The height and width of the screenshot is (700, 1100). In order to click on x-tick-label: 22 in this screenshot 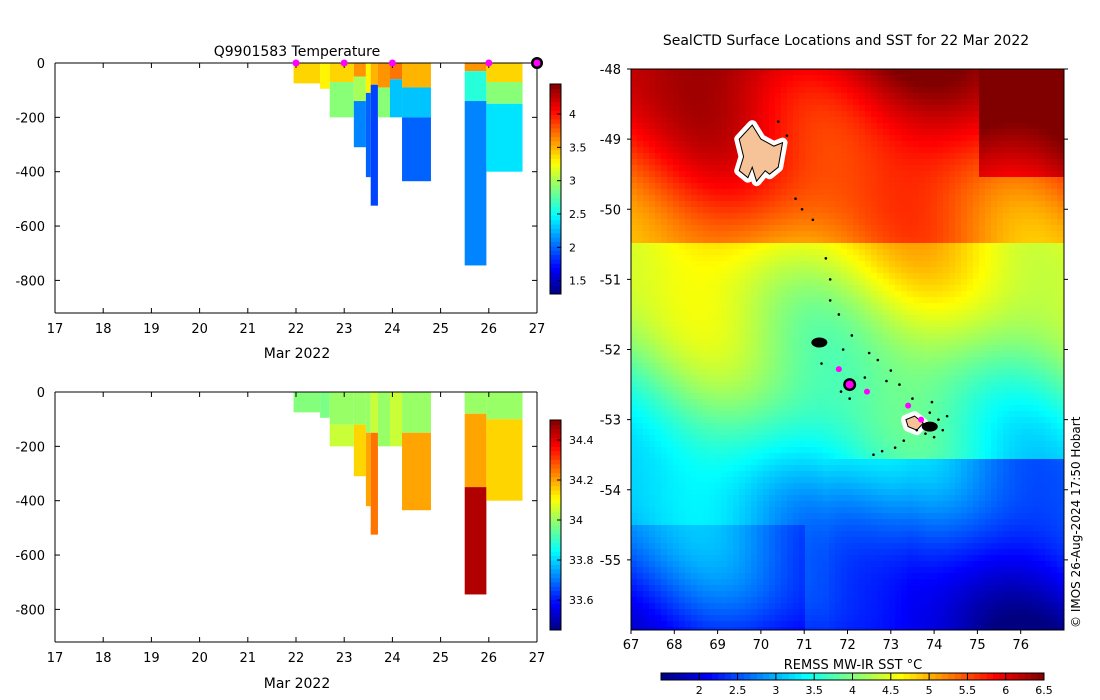, I will do `click(296, 329)`.